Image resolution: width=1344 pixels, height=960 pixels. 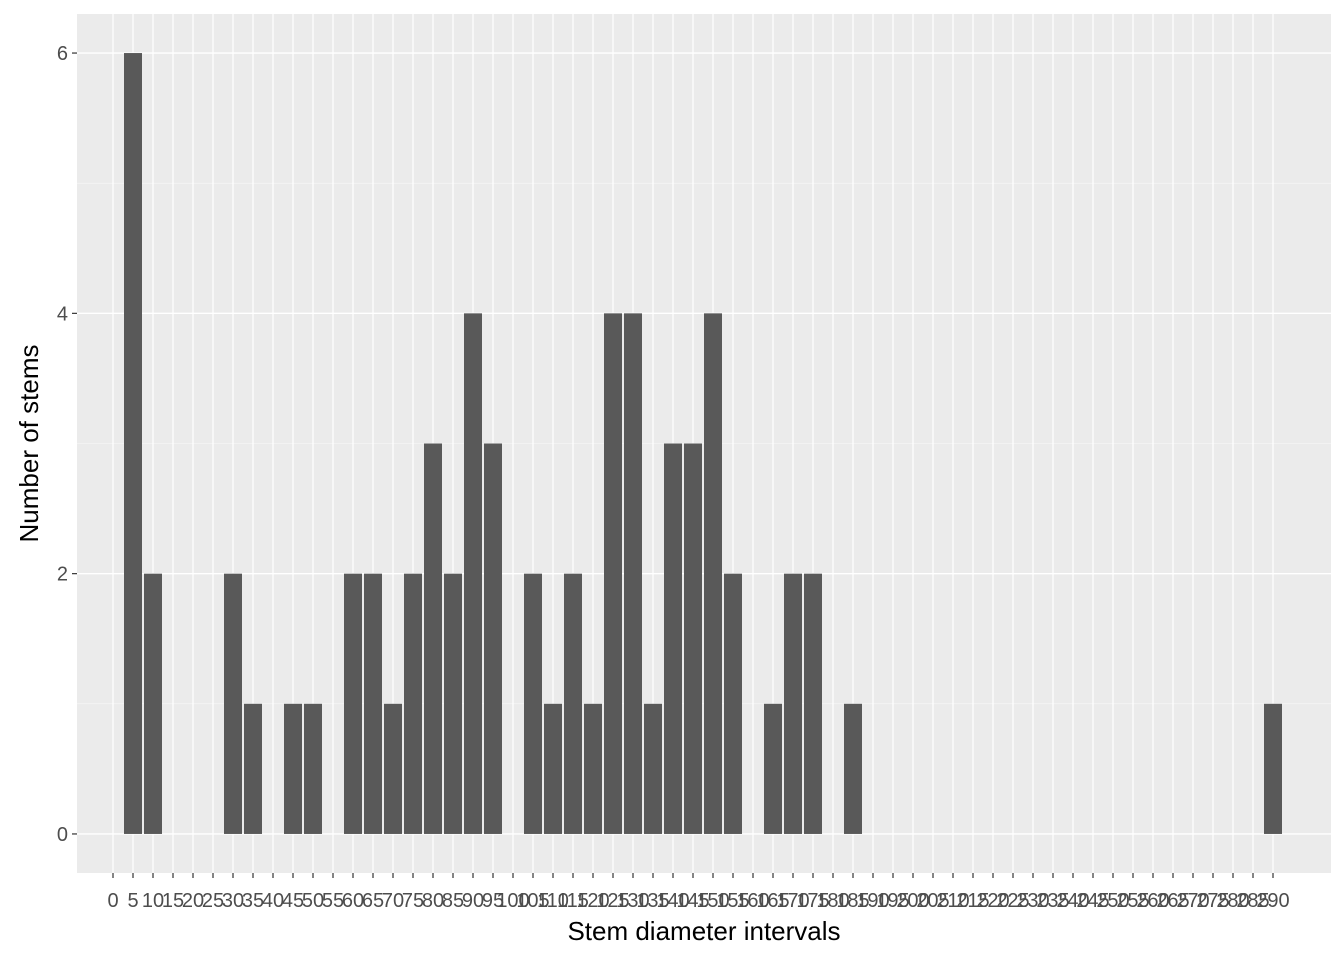 What do you see at coordinates (672, 901) in the screenshot?
I see `x-tick-label: 140` at bounding box center [672, 901].